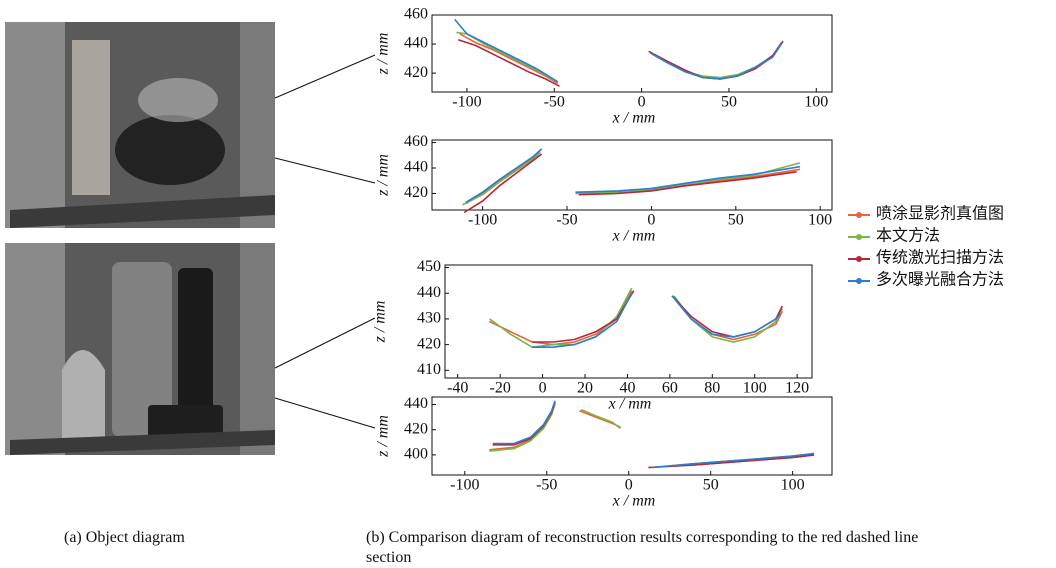  Describe the element at coordinates (712, 388) in the screenshot. I see `x-tick-label: 80` at that location.